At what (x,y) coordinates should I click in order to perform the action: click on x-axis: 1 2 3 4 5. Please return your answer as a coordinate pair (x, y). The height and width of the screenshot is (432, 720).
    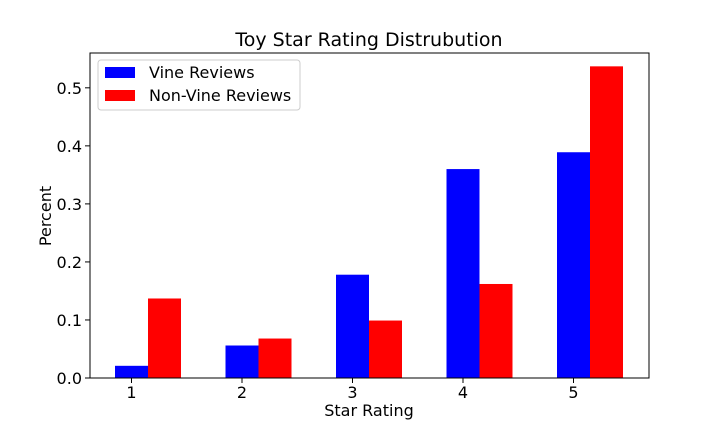
    Looking at the image, I should click on (352, 390).